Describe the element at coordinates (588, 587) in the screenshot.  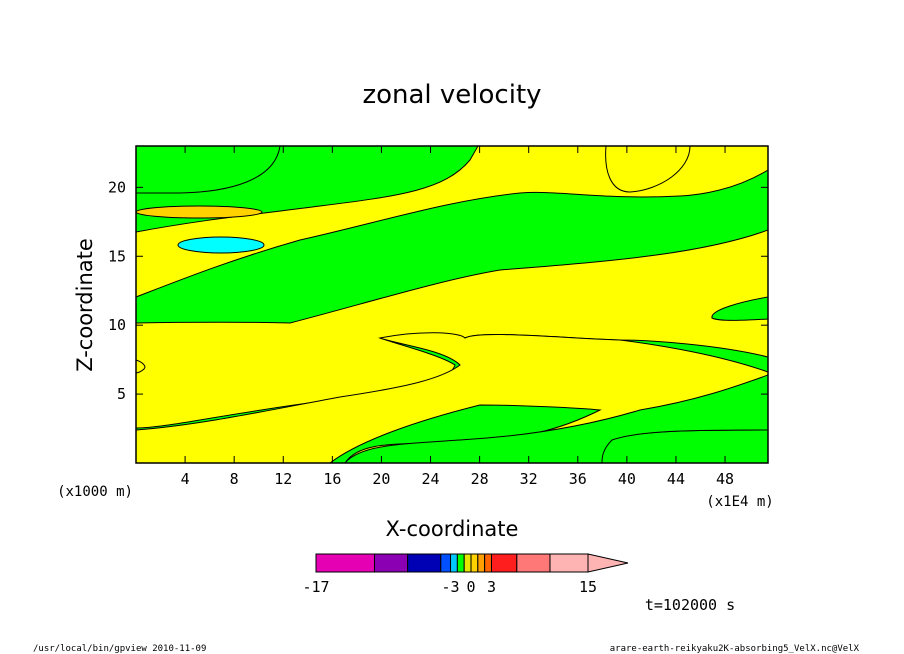
I see `colorbar-tick-label: 15` at that location.